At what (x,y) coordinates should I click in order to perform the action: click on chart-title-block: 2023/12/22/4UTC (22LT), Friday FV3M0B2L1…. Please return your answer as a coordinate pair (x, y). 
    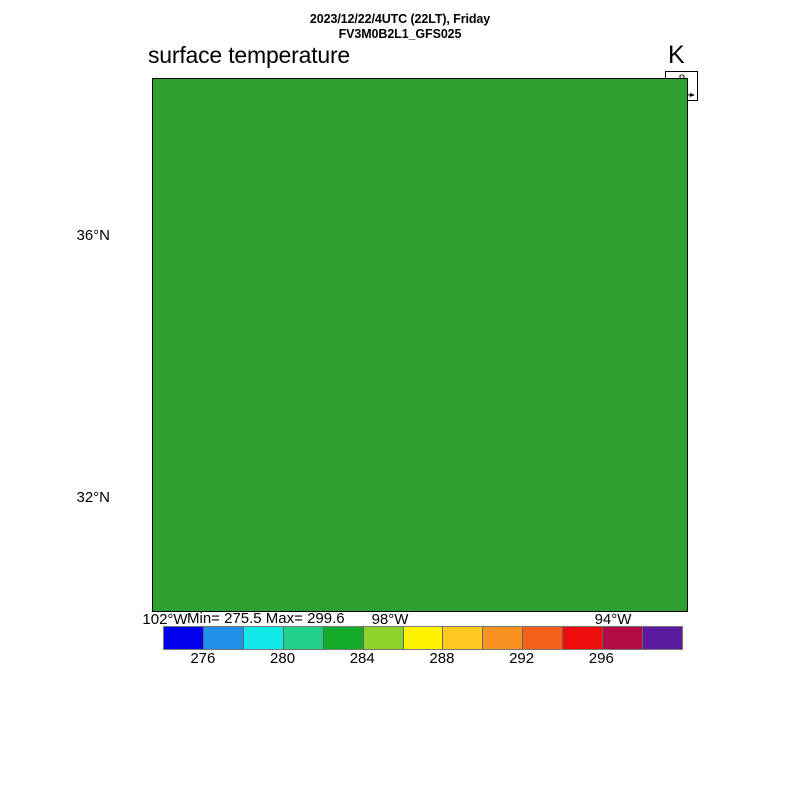
    Looking at the image, I should click on (400, 27).